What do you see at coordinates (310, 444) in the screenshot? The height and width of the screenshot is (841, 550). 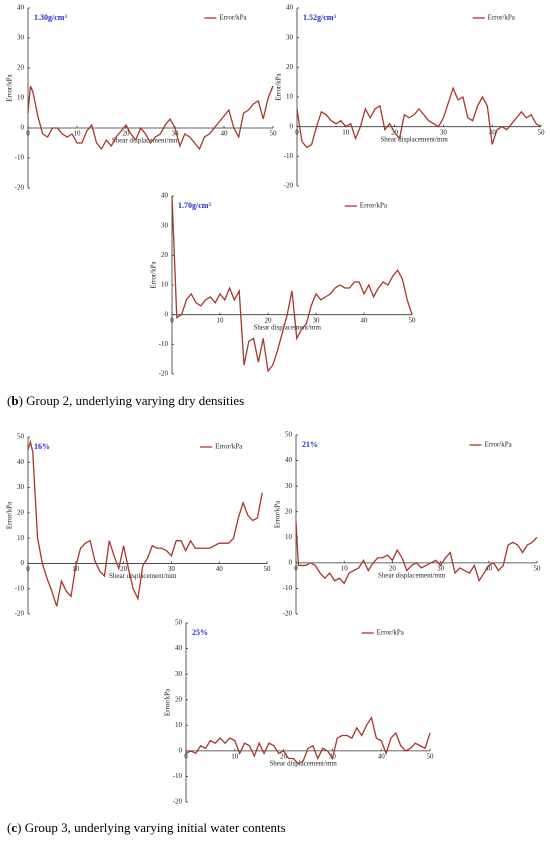 I see `annotation: 21%` at bounding box center [310, 444].